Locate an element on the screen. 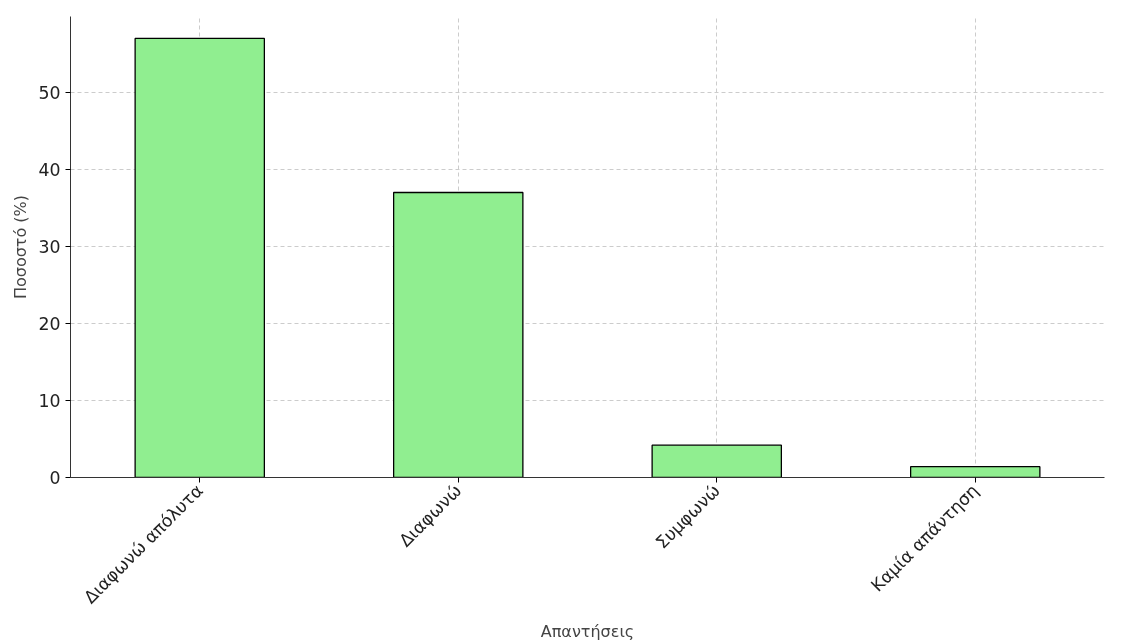 This screenshot has width=1124, height=644. y-tick-label: 20 is located at coordinates (49, 323).